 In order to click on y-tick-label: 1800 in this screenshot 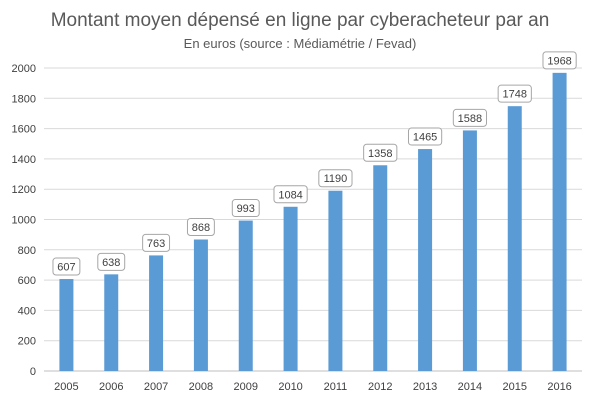, I will do `click(24, 99)`.